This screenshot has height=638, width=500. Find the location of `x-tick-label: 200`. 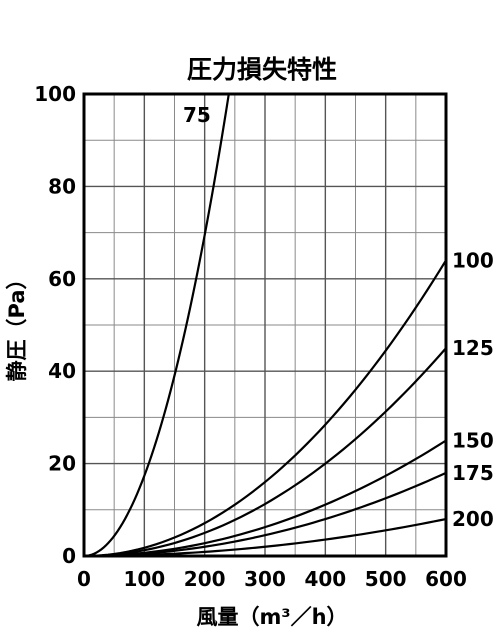

x-tick-label: 200 is located at coordinates (205, 579).